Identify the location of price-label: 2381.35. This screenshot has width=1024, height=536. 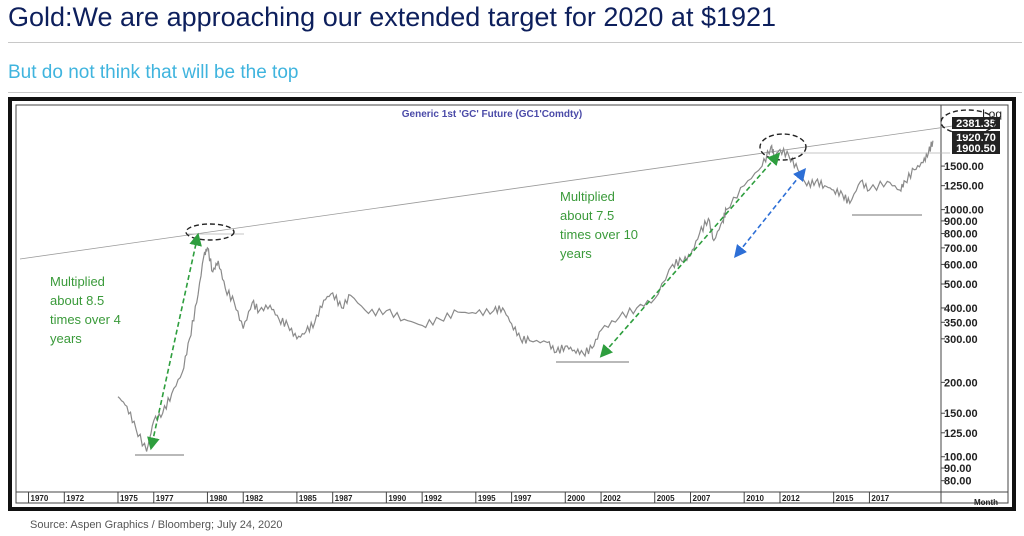
(976, 124).